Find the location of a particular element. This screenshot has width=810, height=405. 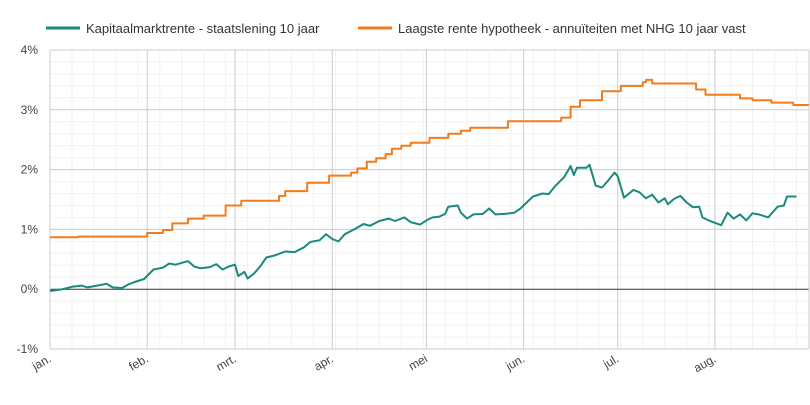

x-tick-label: jun. is located at coordinates (514, 362).